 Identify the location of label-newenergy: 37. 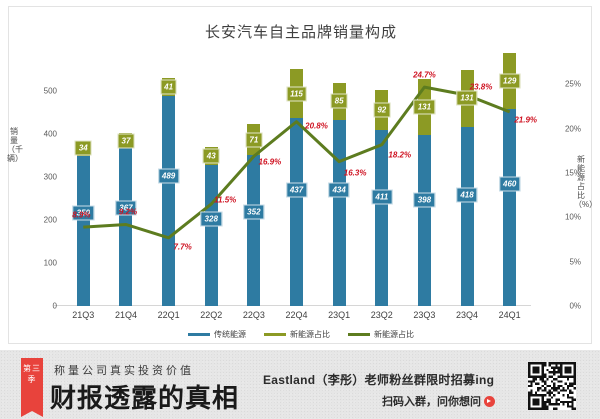
(126, 140).